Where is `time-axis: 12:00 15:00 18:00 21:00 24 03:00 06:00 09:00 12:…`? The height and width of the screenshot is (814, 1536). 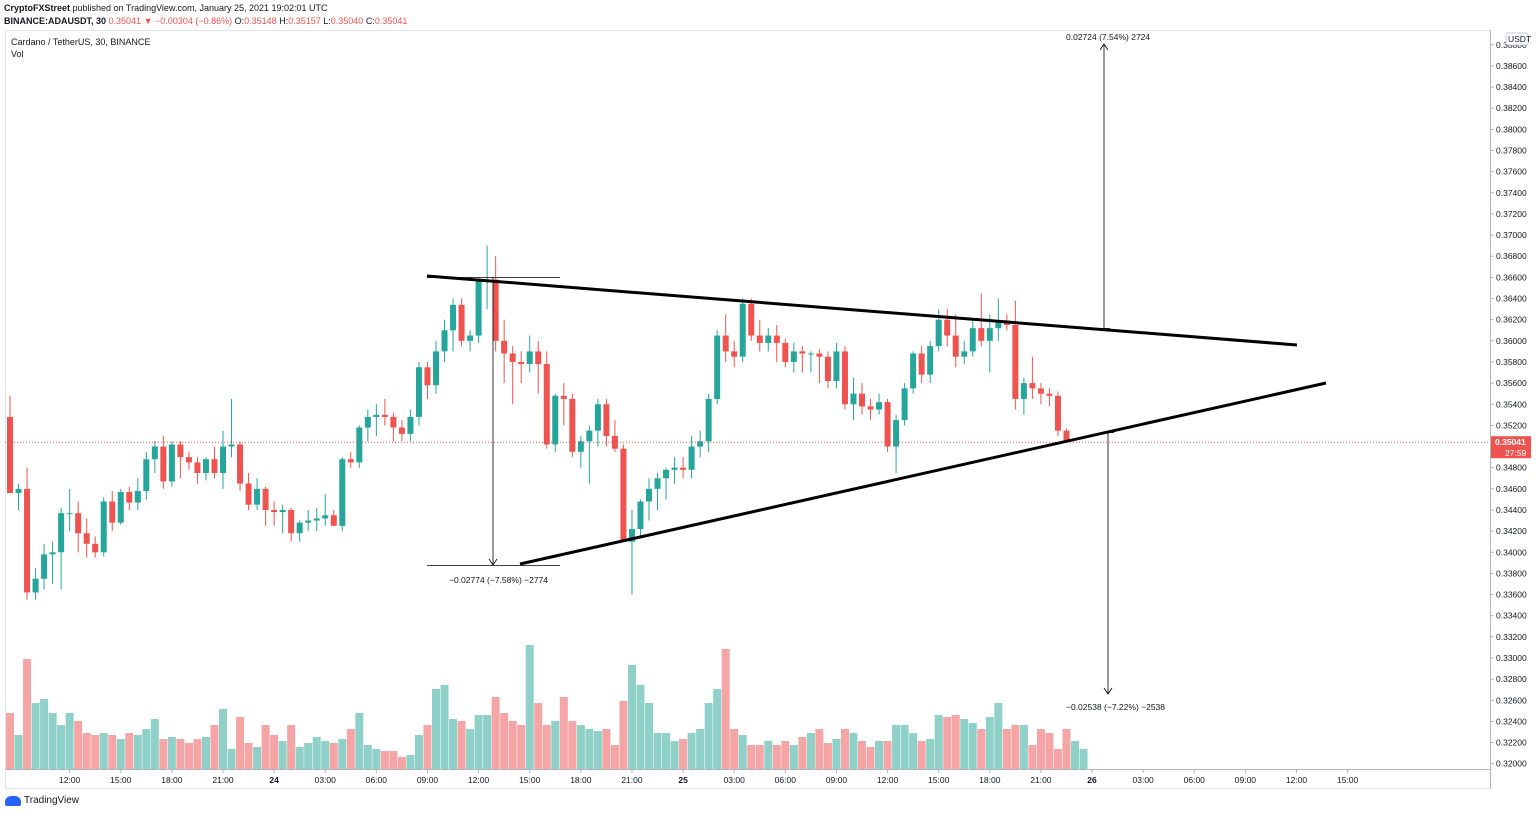
time-axis: 12:00 15:00 18:00 21:00 24 03:00 06:00 09:00 12:… is located at coordinates (709, 777).